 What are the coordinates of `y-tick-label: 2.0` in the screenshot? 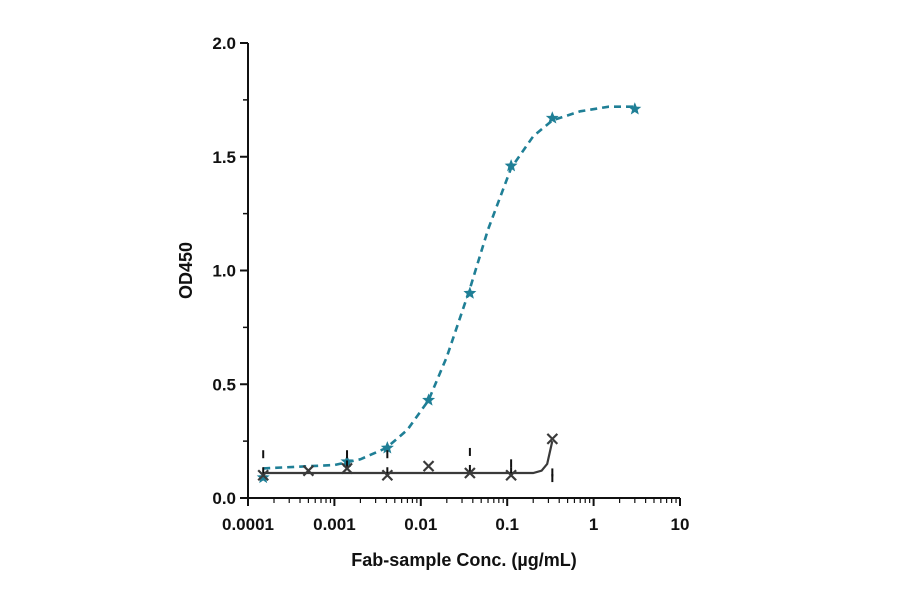 It's located at (224, 43).